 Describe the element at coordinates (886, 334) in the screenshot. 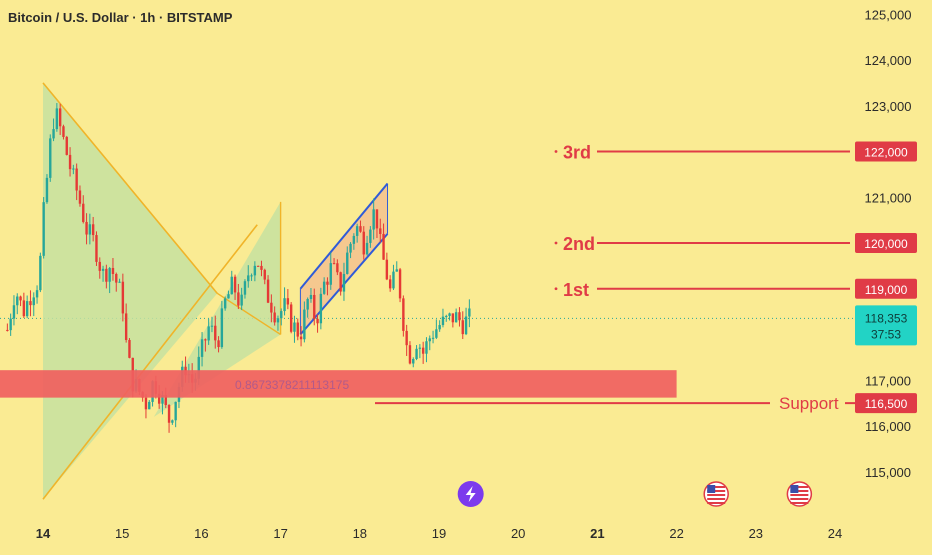

I see `current-price-countdown: 37:53` at that location.